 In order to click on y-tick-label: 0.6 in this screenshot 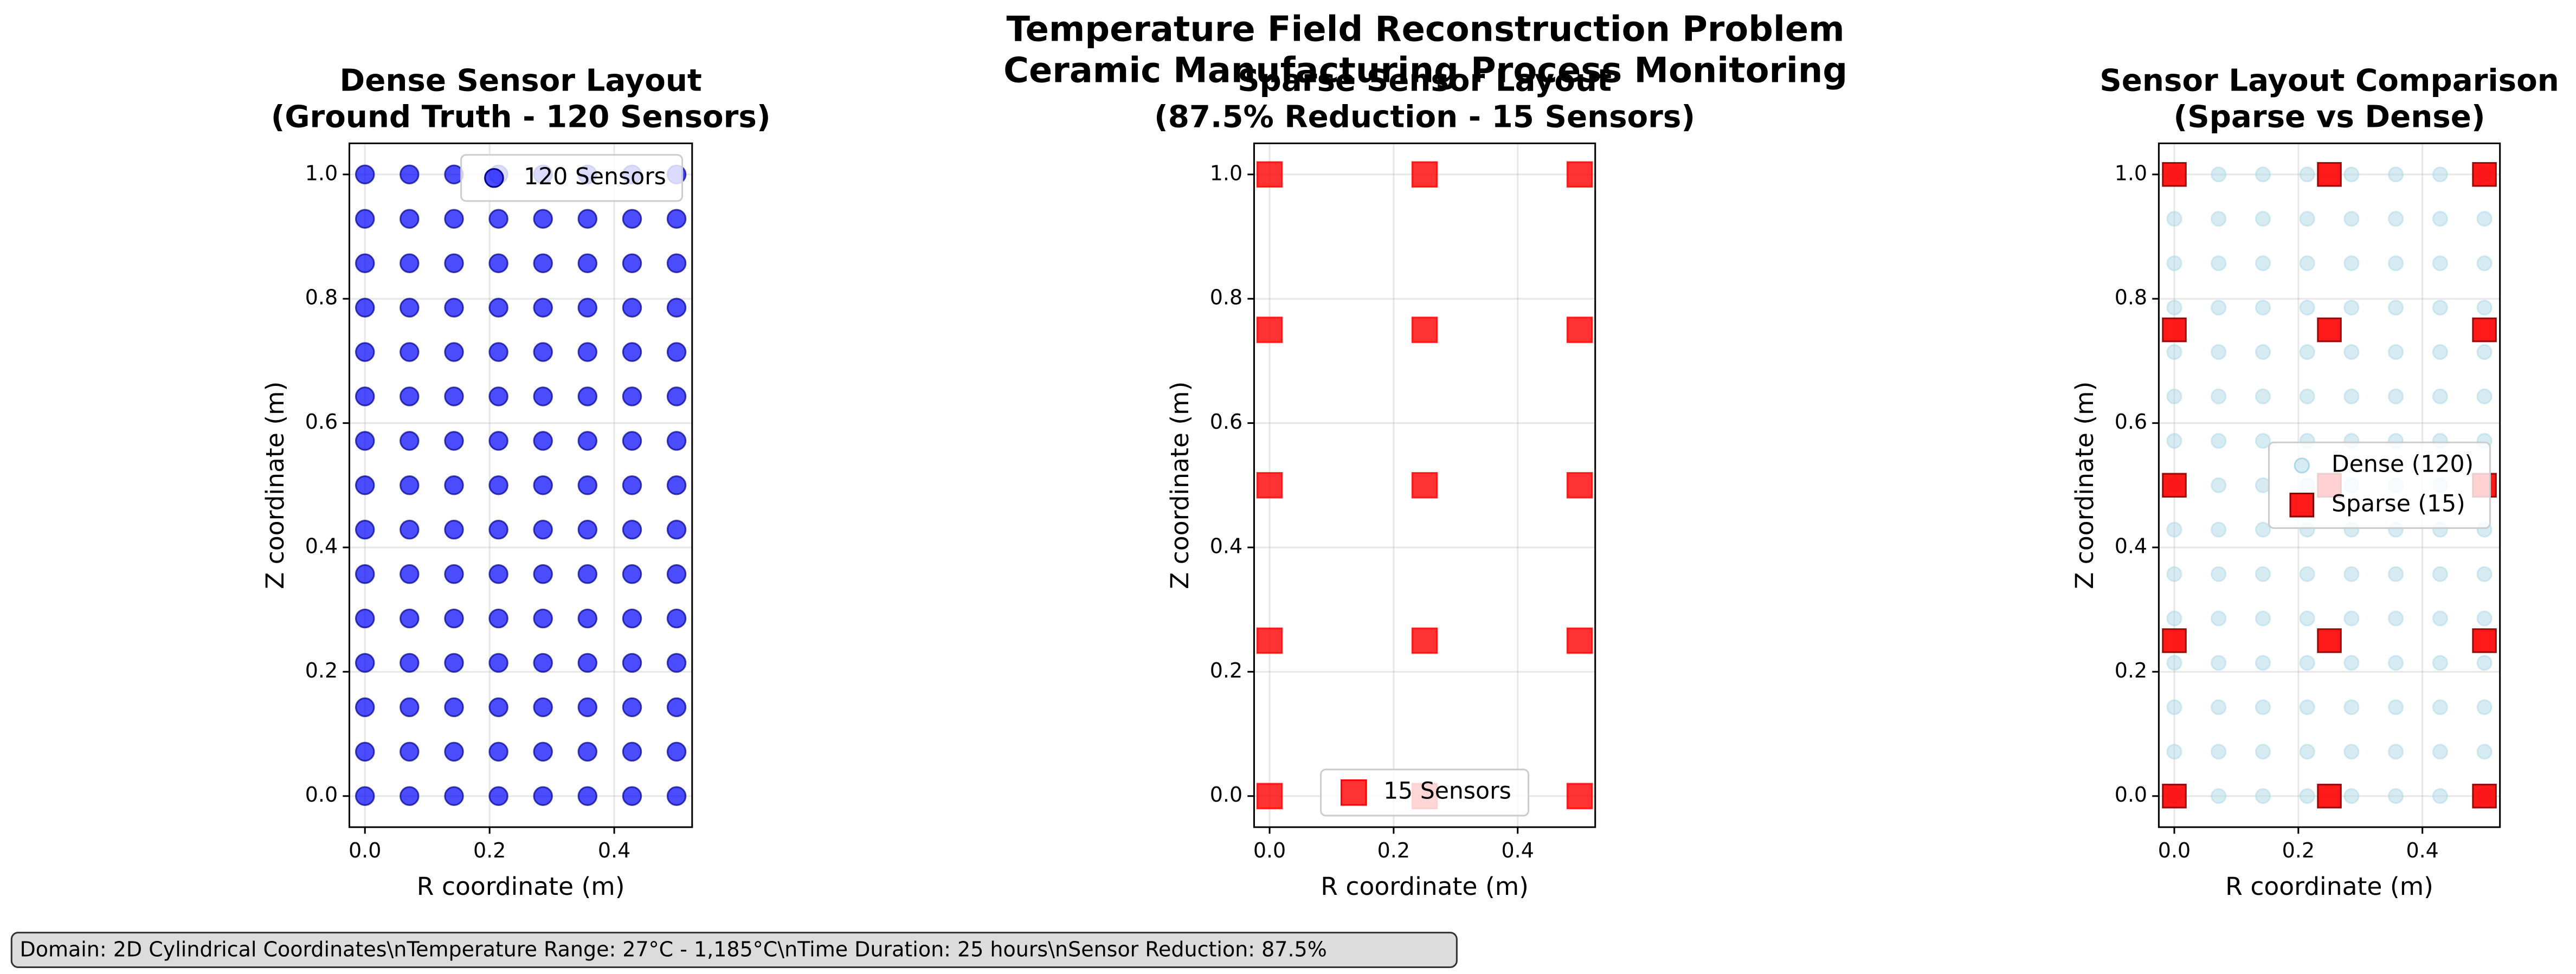, I will do `click(1226, 422)`.